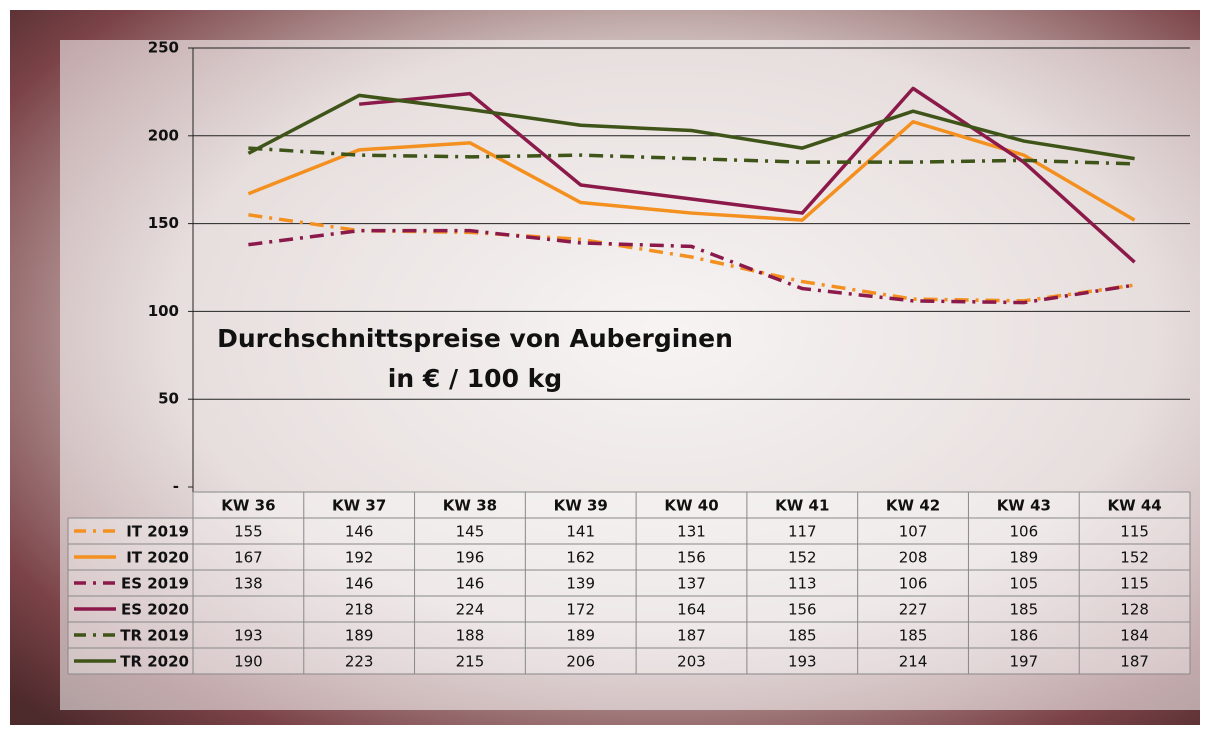  What do you see at coordinates (1024, 636) in the screenshot?
I see `table-cell: 186` at bounding box center [1024, 636].